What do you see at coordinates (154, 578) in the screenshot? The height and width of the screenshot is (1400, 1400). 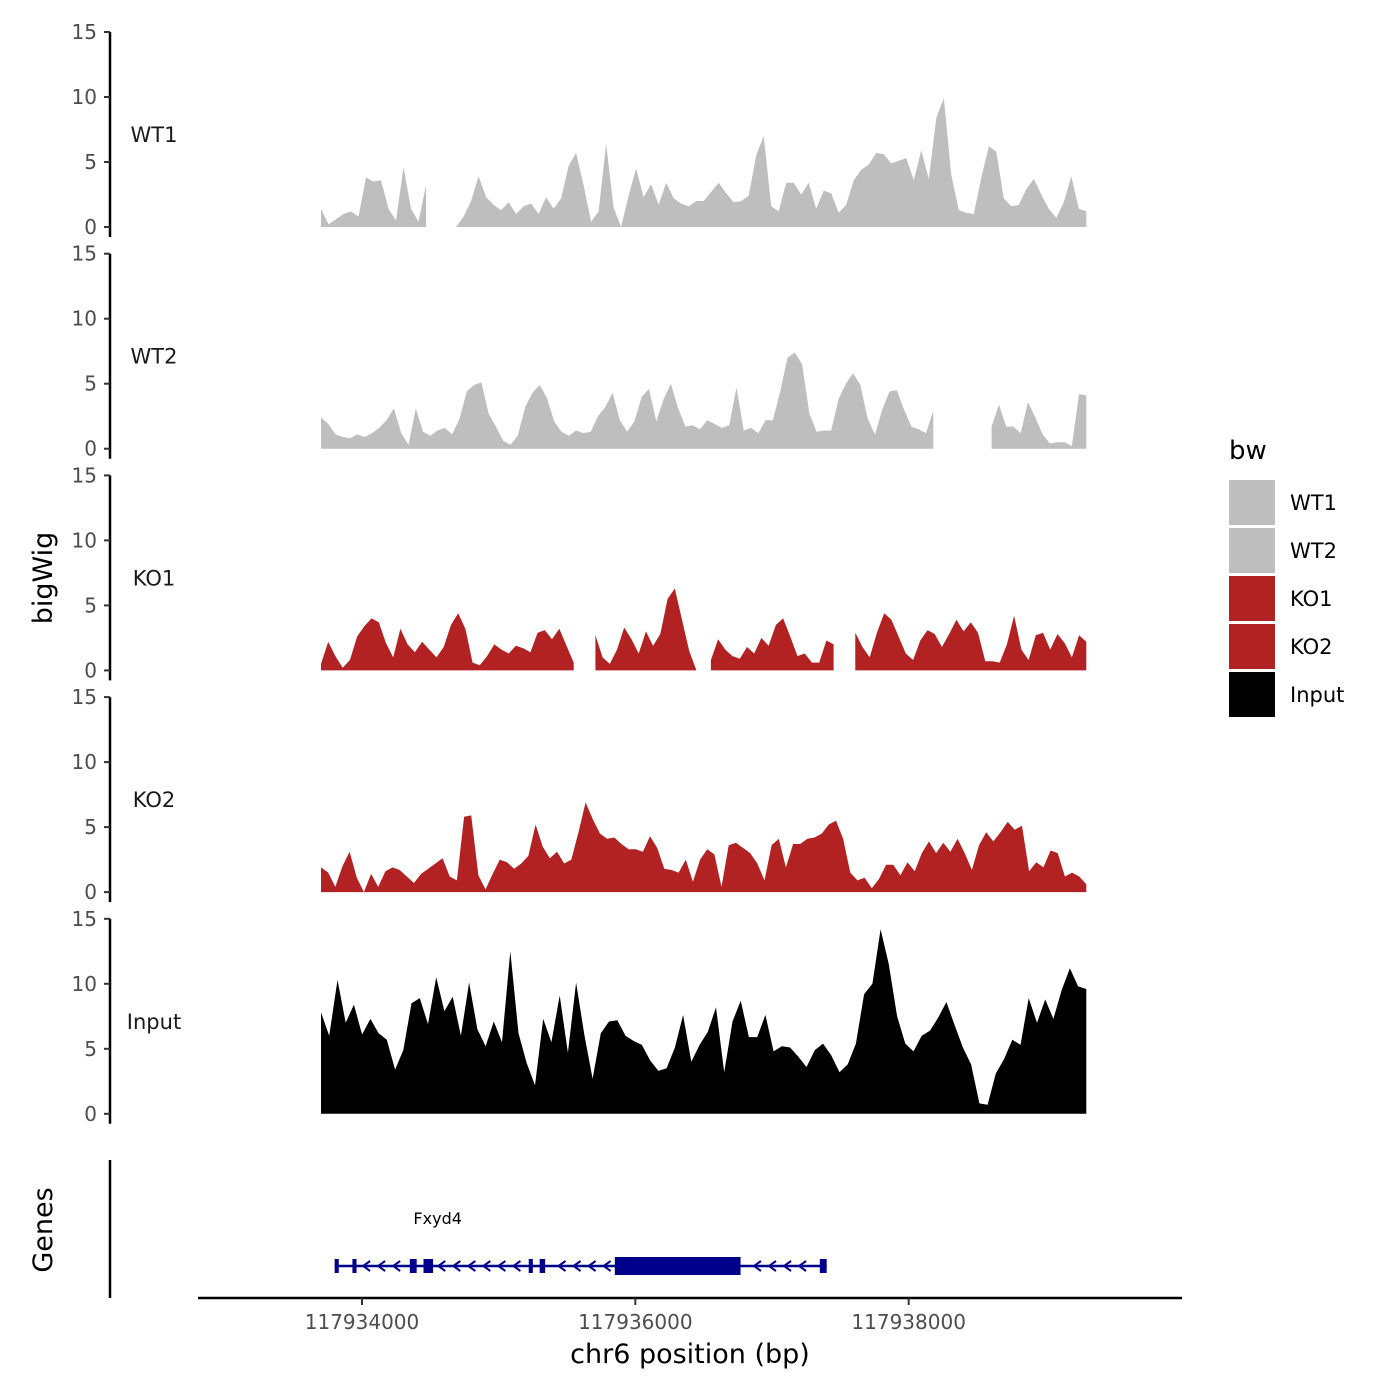 I see `track-label: KO1` at bounding box center [154, 578].